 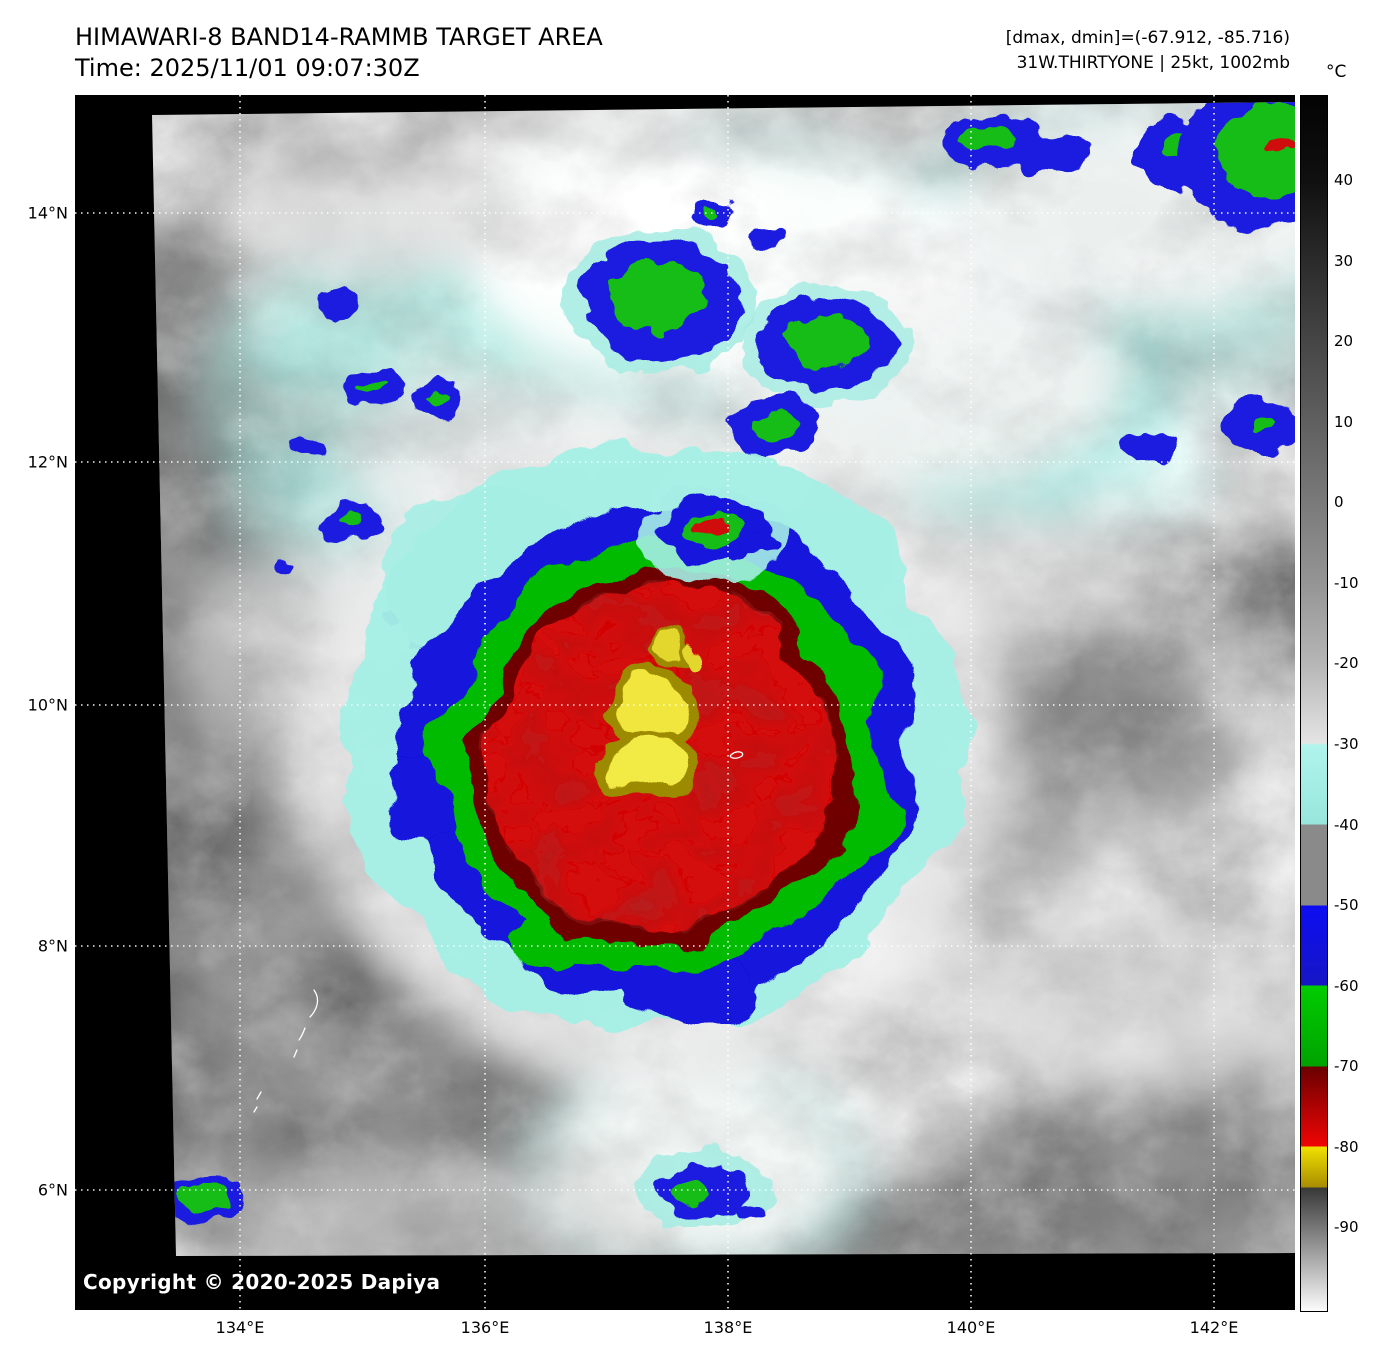 I want to click on colorbar-tick: -20, so click(x=1346, y=663).